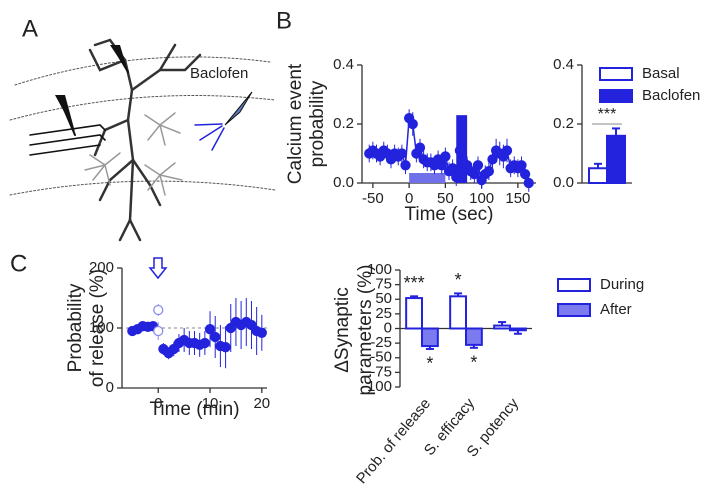 The image size is (725, 493). Describe the element at coordinates (383, 313) in the screenshot. I see `y-tick-label: 25` at that location.